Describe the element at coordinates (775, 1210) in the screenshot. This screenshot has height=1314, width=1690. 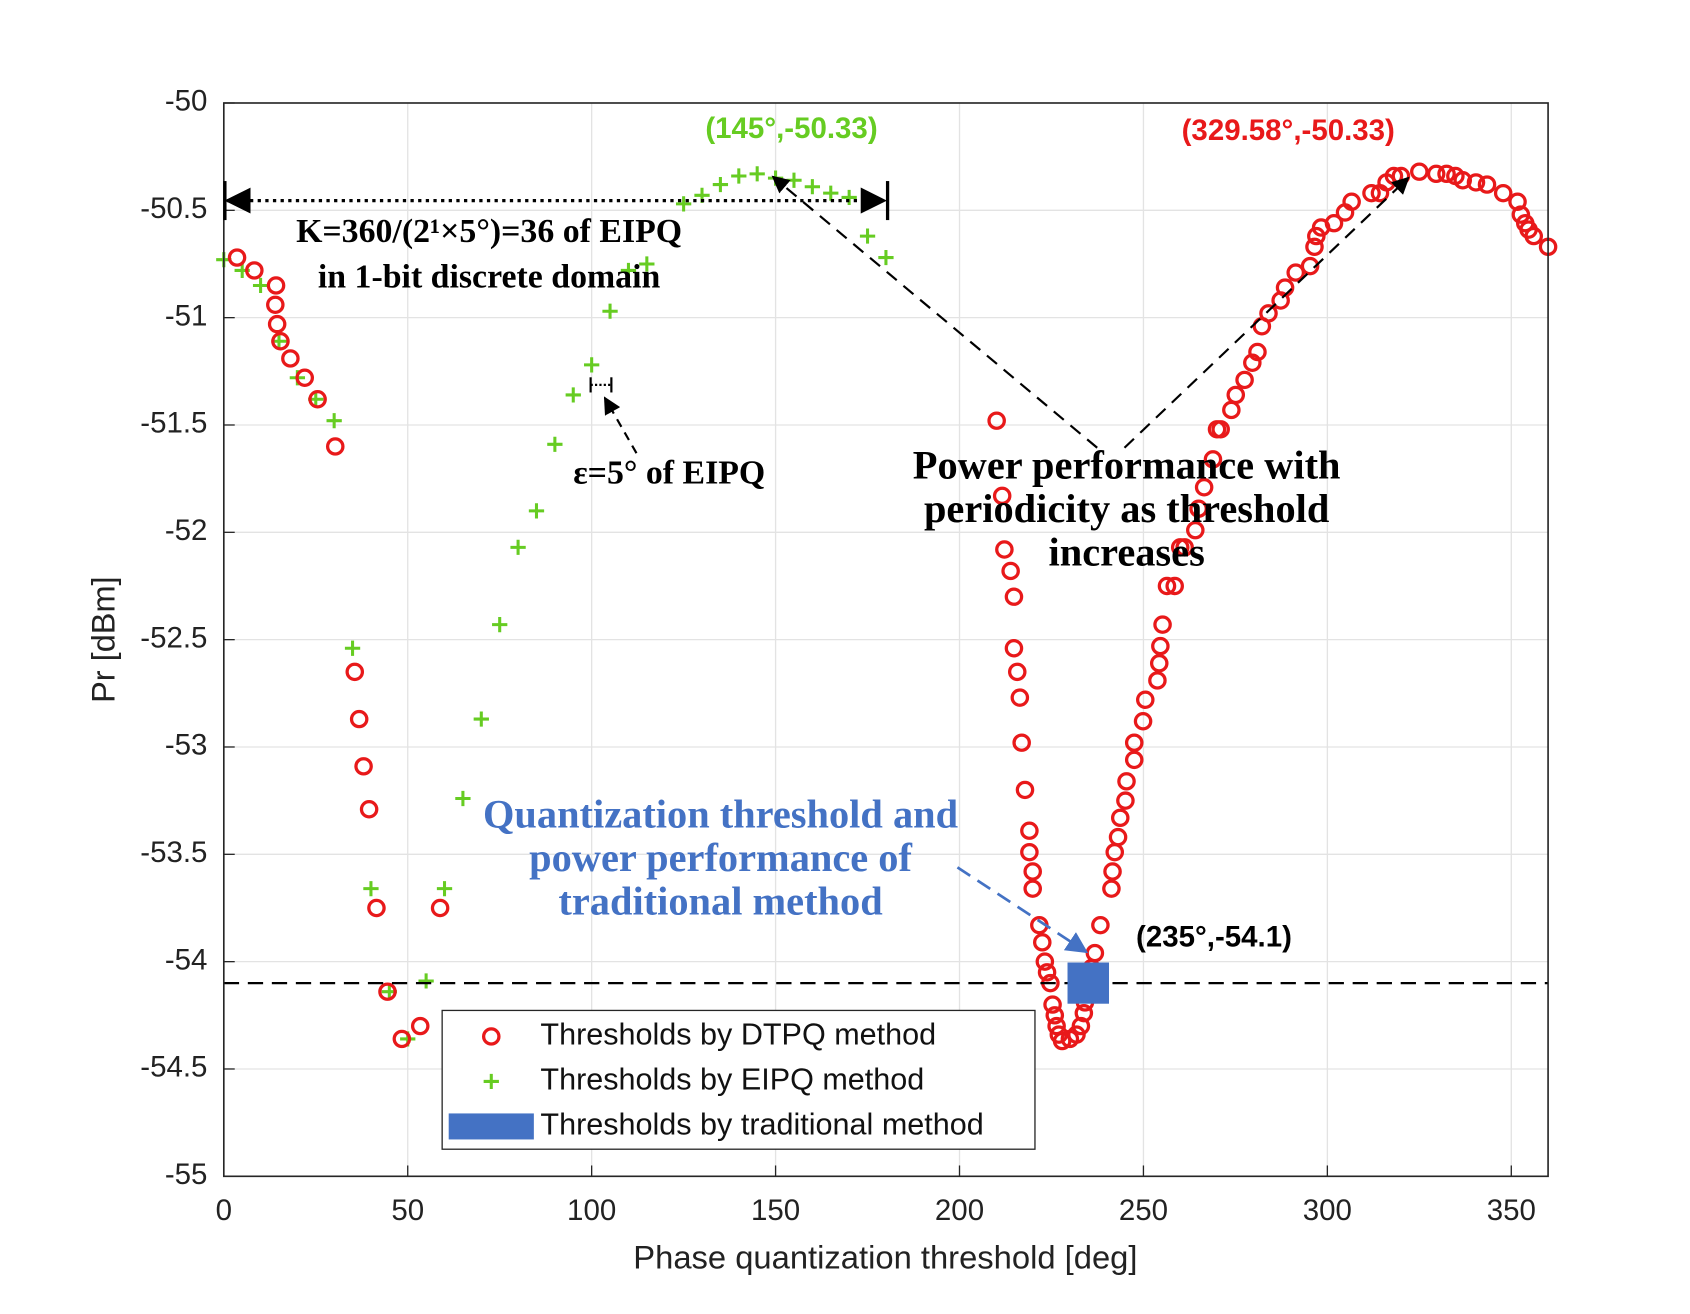
I see `x-tick-label: 150` at that location.